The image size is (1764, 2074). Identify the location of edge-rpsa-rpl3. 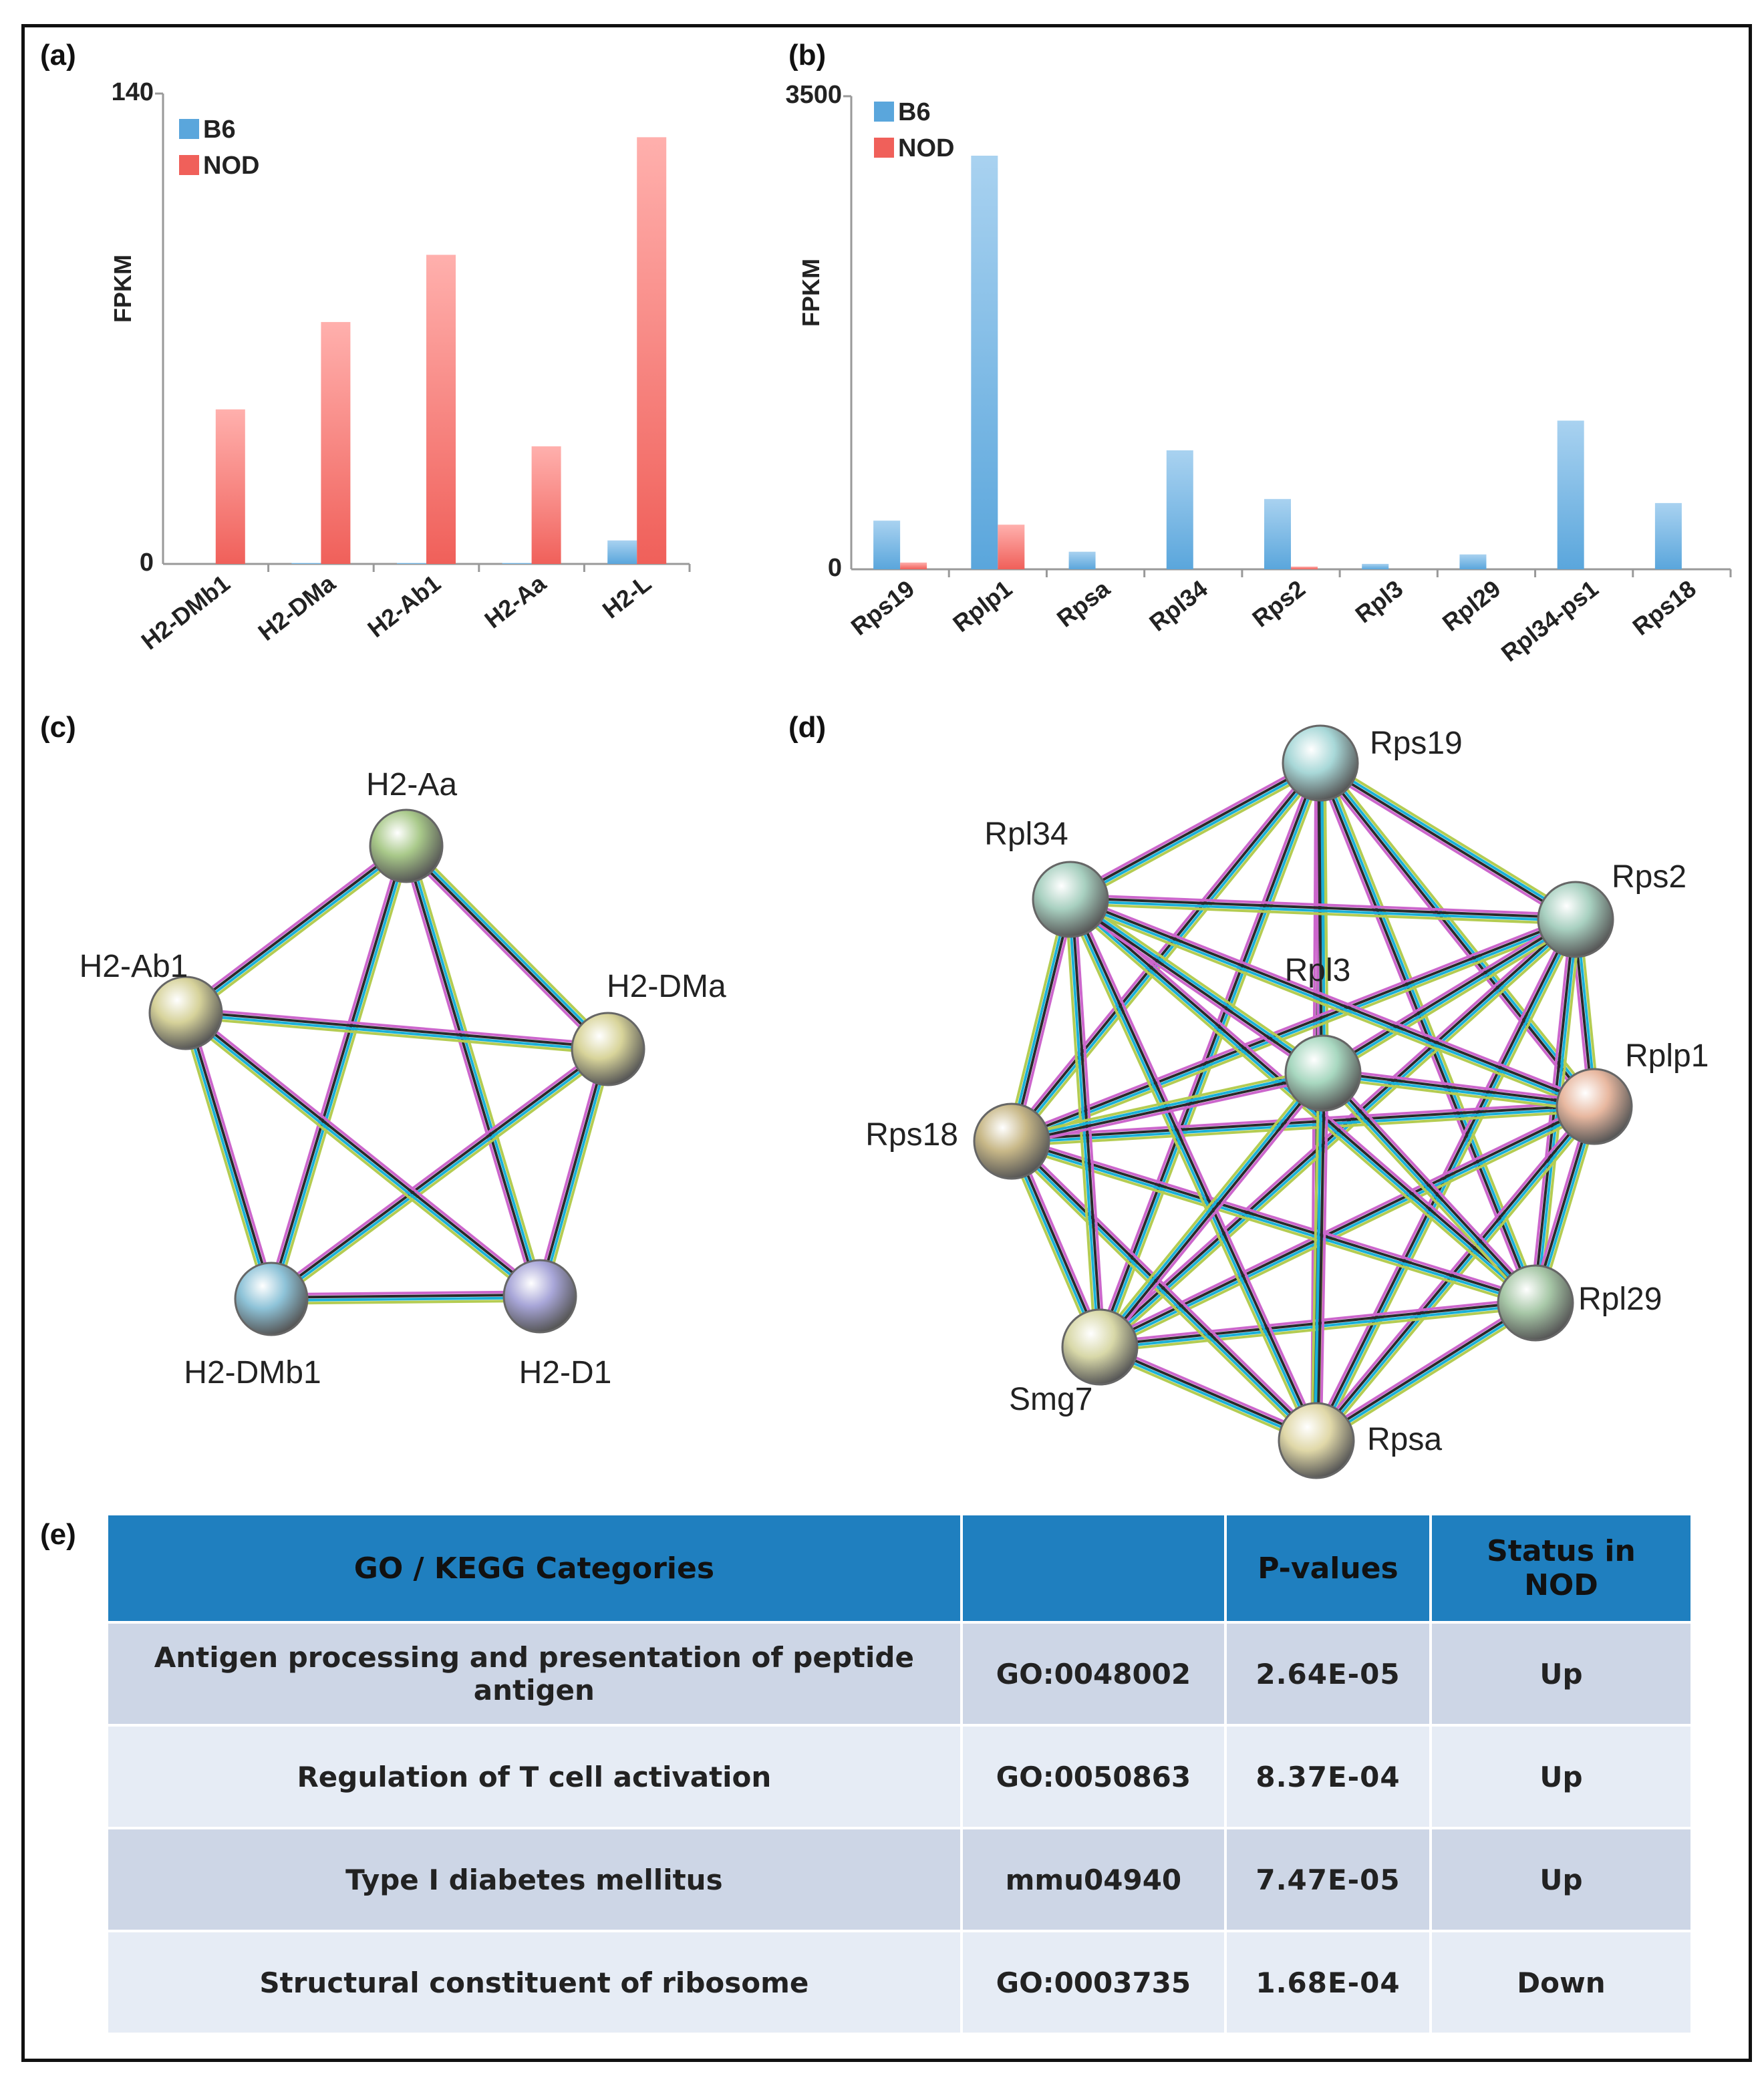
(1319, 1256).